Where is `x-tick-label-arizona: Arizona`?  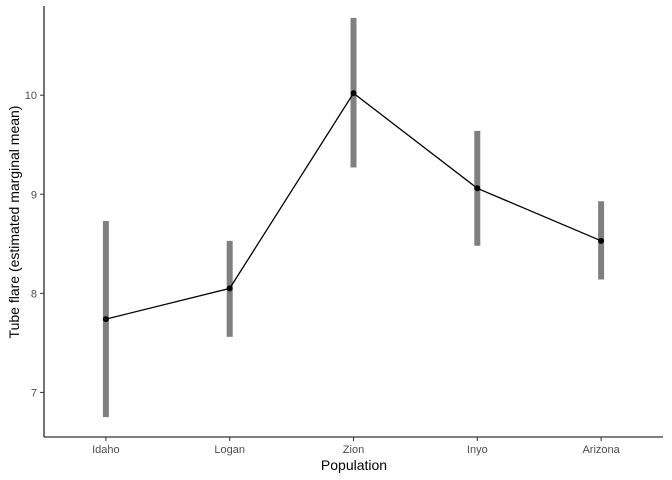
x-tick-label-arizona: Arizona is located at coordinates (601, 450).